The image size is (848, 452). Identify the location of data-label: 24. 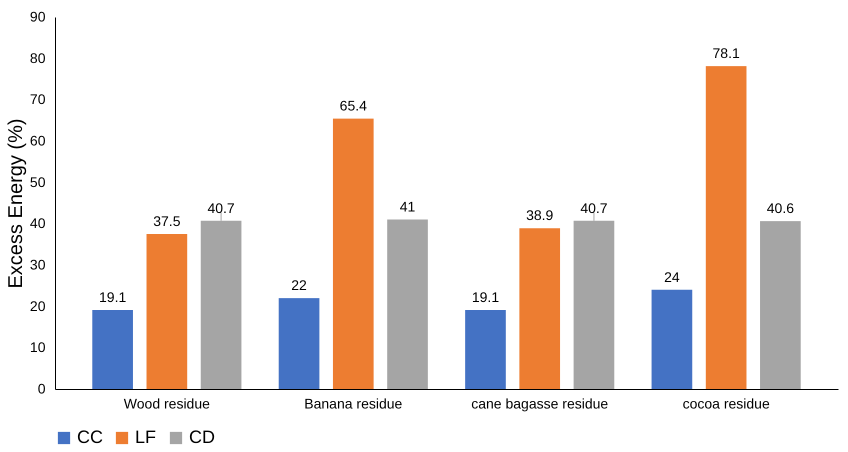
(672, 276).